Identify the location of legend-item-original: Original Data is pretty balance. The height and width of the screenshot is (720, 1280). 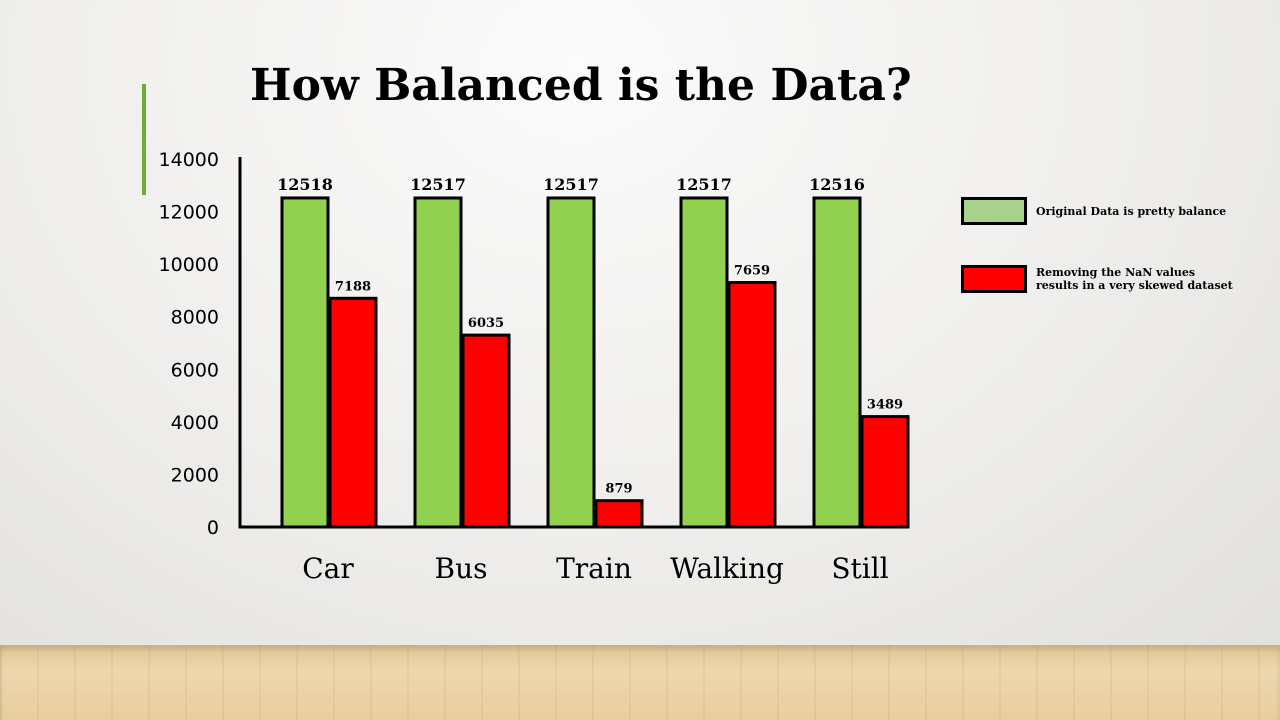
(1098, 211).